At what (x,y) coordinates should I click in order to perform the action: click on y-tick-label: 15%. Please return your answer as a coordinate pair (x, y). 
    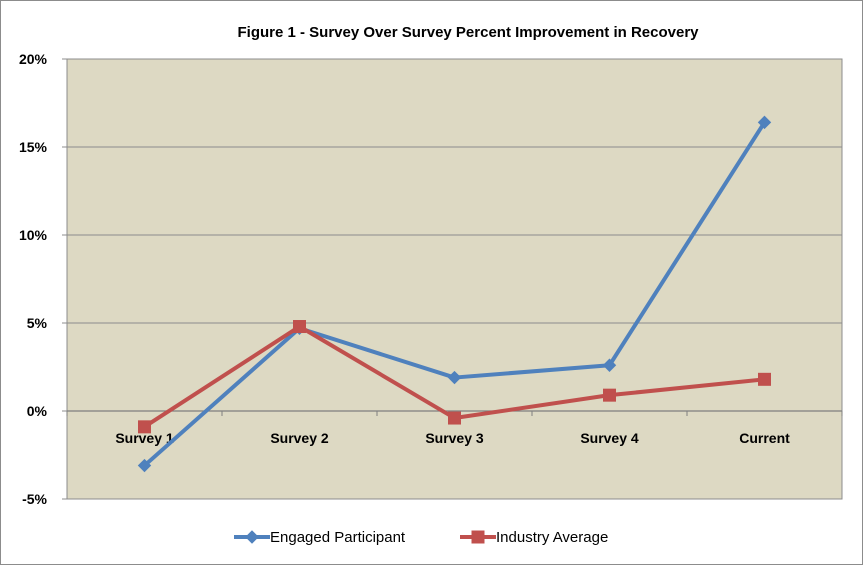
    Looking at the image, I should click on (33, 147).